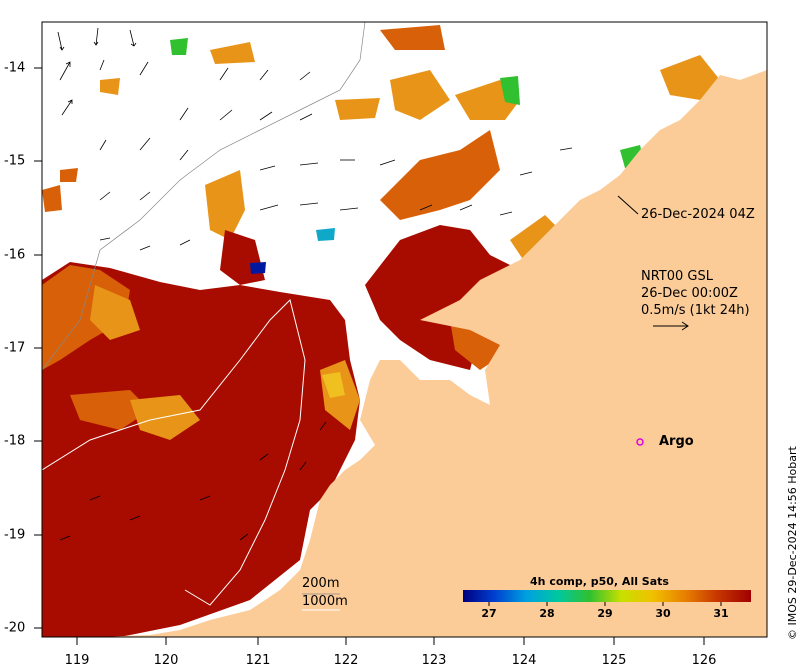 The width and height of the screenshot is (810, 672). I want to click on y-tick-label: -16, so click(15, 255).